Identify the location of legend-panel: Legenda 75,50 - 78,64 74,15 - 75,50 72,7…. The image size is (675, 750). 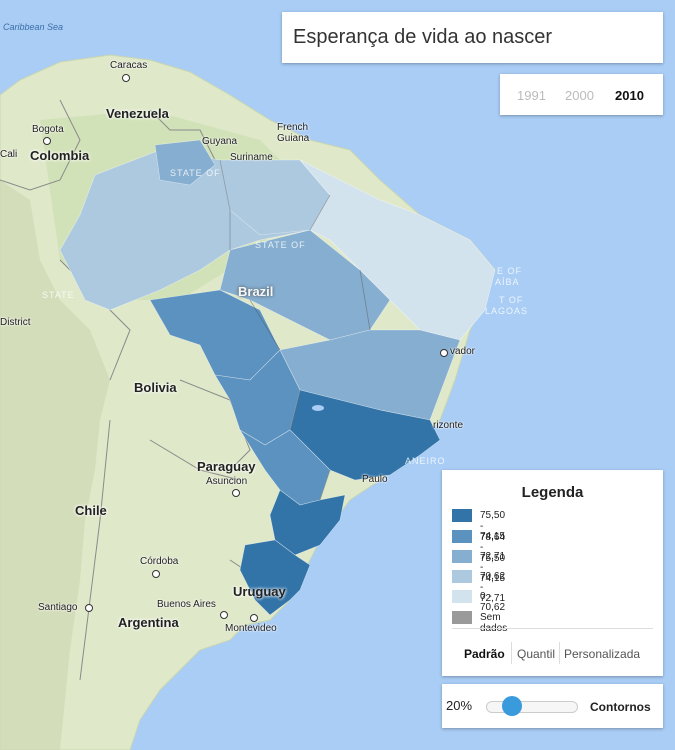
(552, 573).